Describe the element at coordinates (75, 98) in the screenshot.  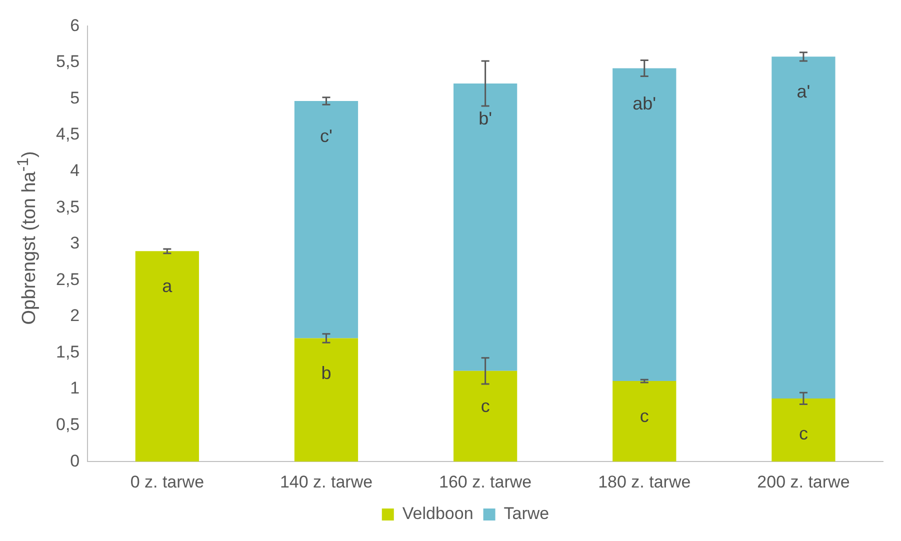
I see `y-tick-label: 5` at that location.